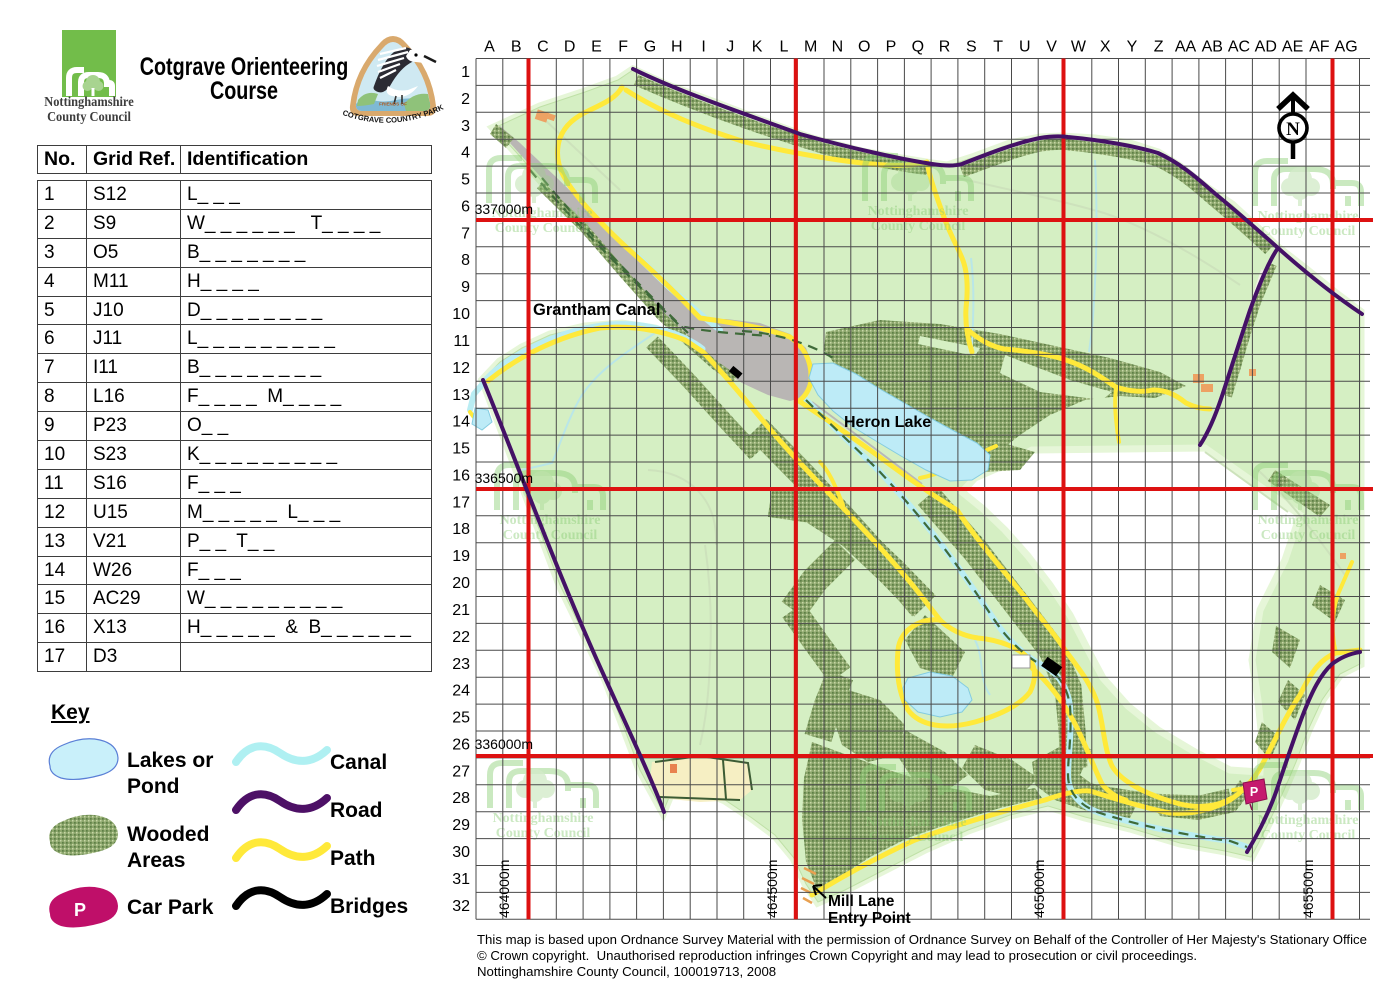 The width and height of the screenshot is (1400, 990). What do you see at coordinates (1239, 47) in the screenshot?
I see `svg-text: AC` at bounding box center [1239, 47].